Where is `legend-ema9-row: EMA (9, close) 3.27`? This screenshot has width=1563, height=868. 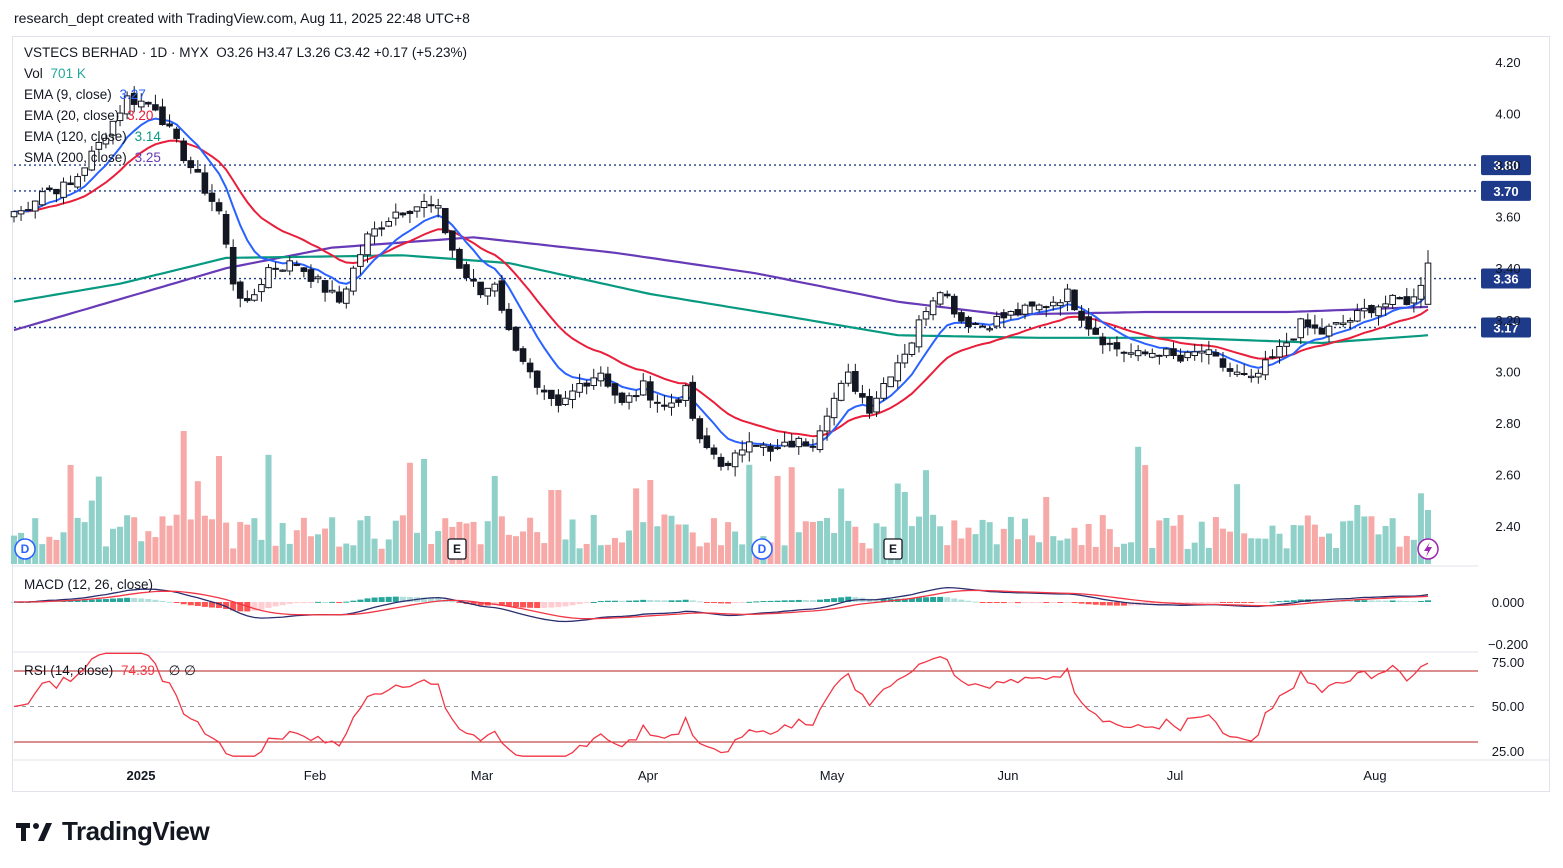
legend-ema9-row: EMA (9, close) 3.27 is located at coordinates (85, 94).